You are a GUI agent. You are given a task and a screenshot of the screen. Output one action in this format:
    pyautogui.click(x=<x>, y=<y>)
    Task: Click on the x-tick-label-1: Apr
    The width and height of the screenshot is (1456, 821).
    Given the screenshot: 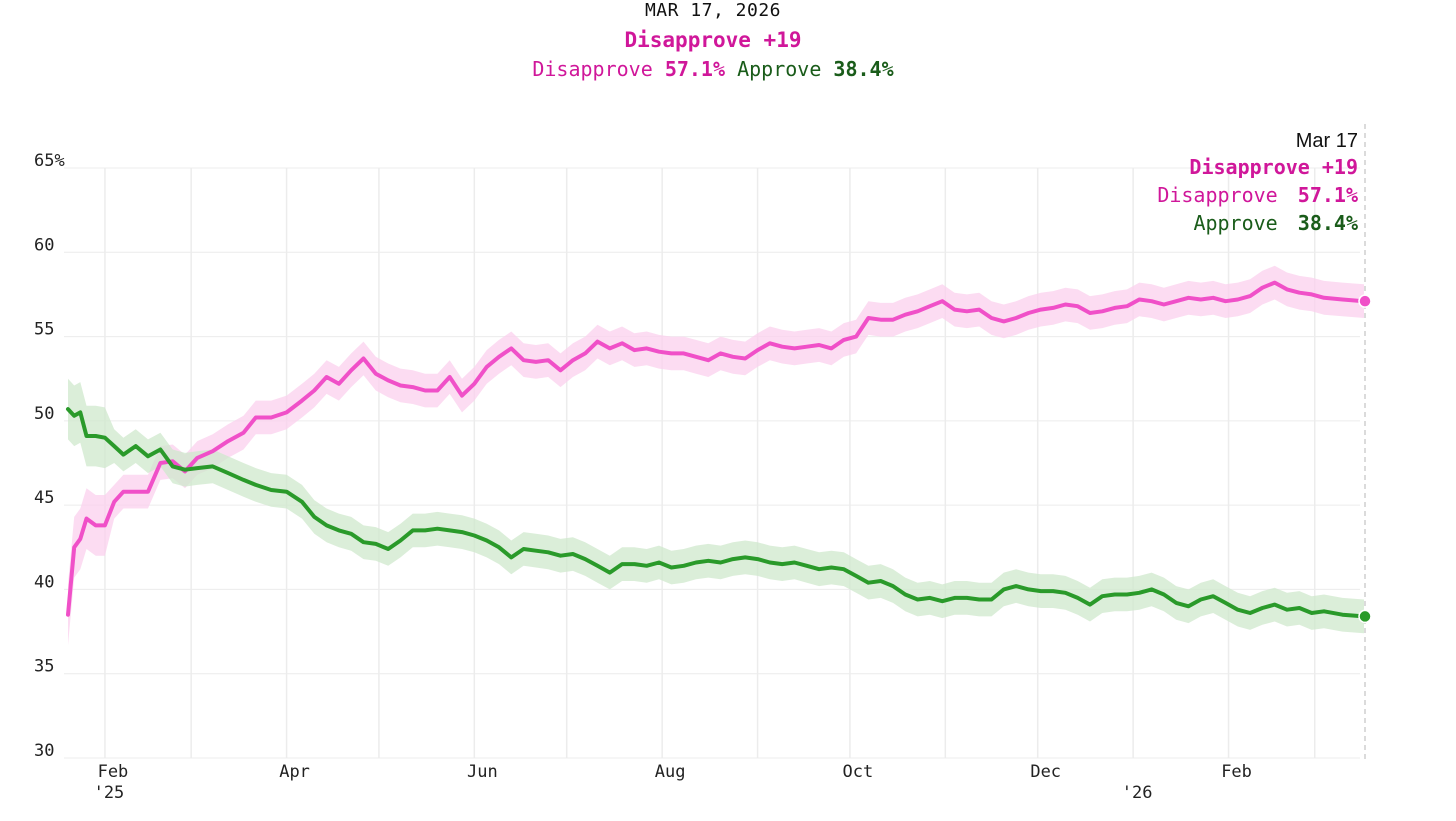 What is the action you would take?
    pyautogui.click(x=294, y=772)
    